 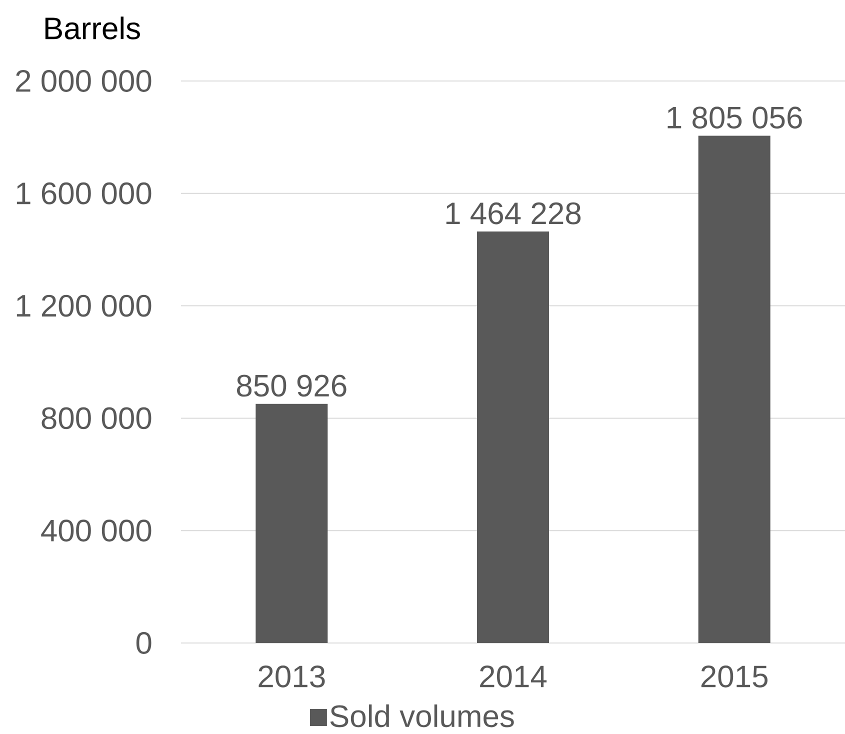 What do you see at coordinates (96, 531) in the screenshot?
I see `y-tick-label: 400 000` at bounding box center [96, 531].